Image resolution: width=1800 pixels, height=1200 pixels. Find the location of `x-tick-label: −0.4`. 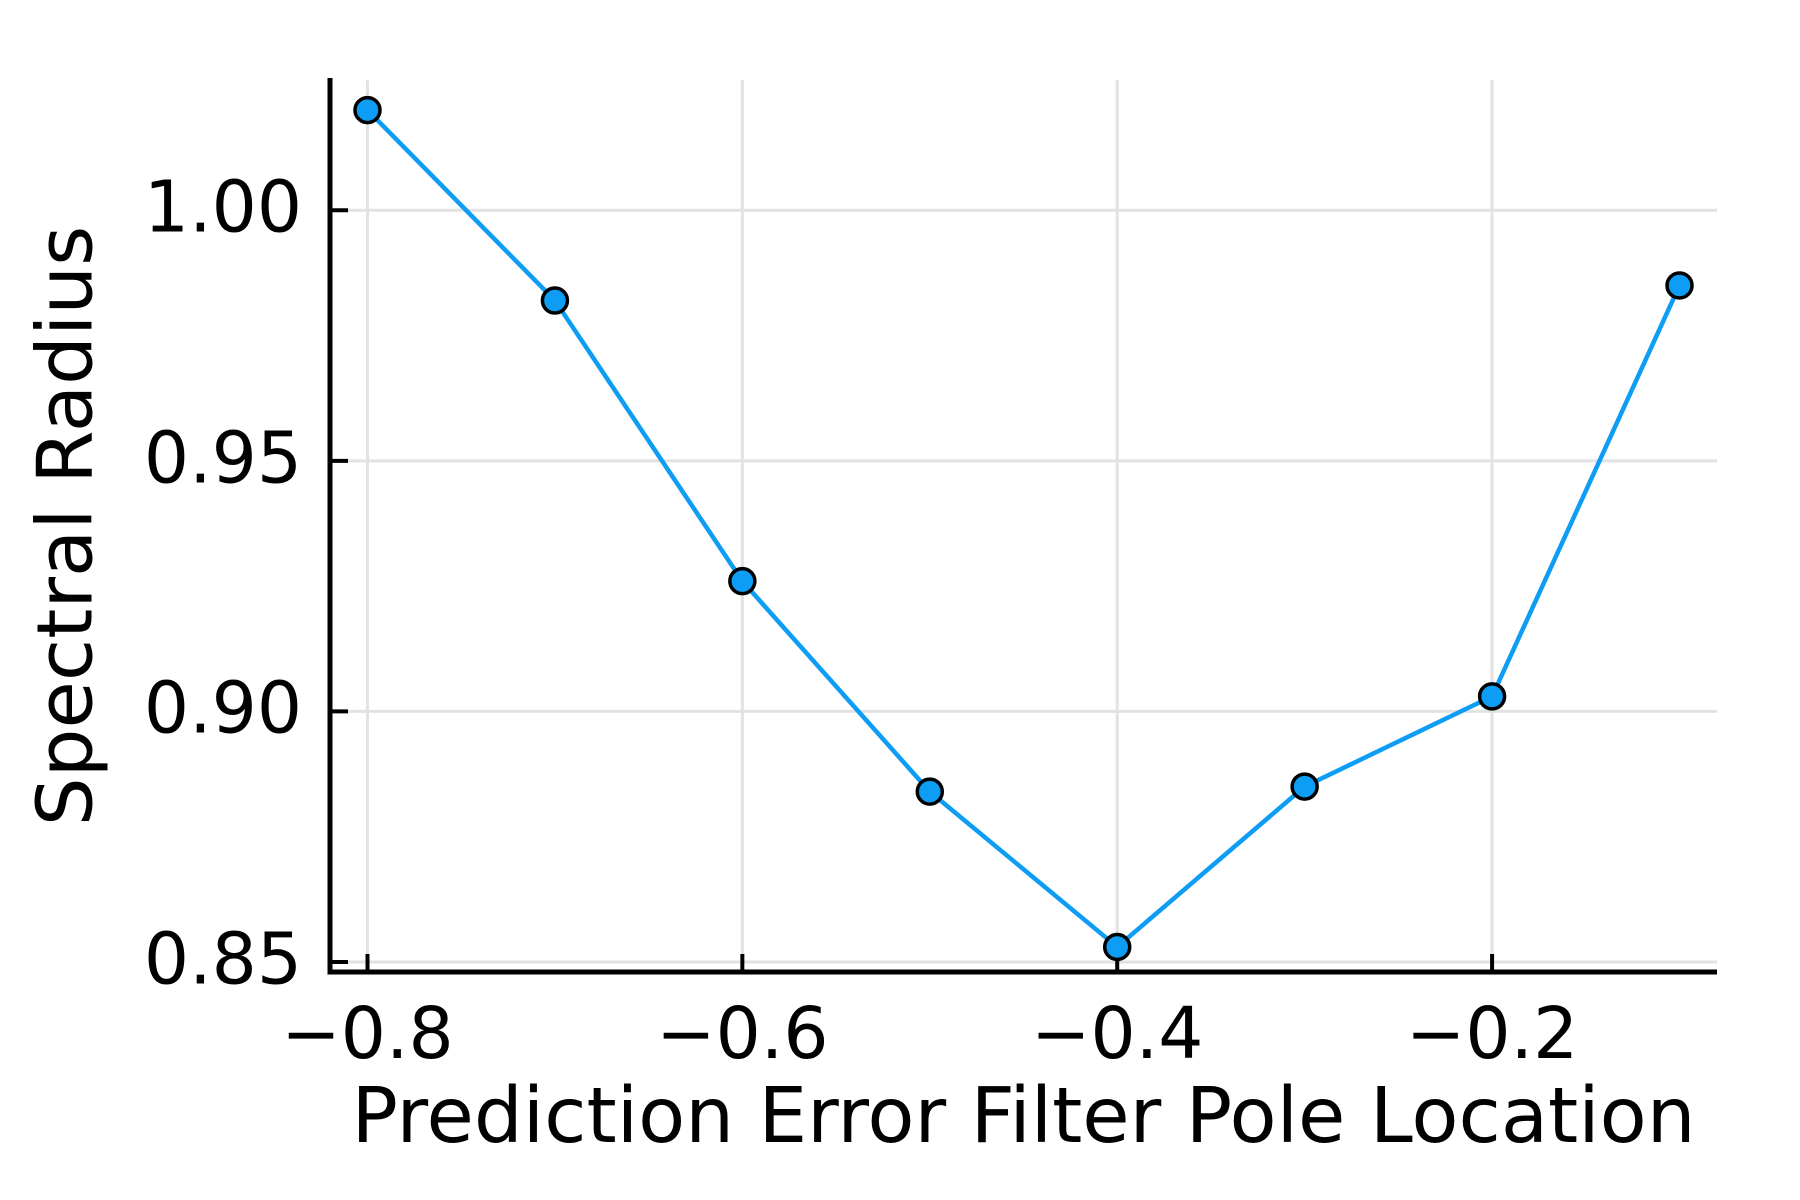

x-tick-label: −0.4 is located at coordinates (1117, 1033).